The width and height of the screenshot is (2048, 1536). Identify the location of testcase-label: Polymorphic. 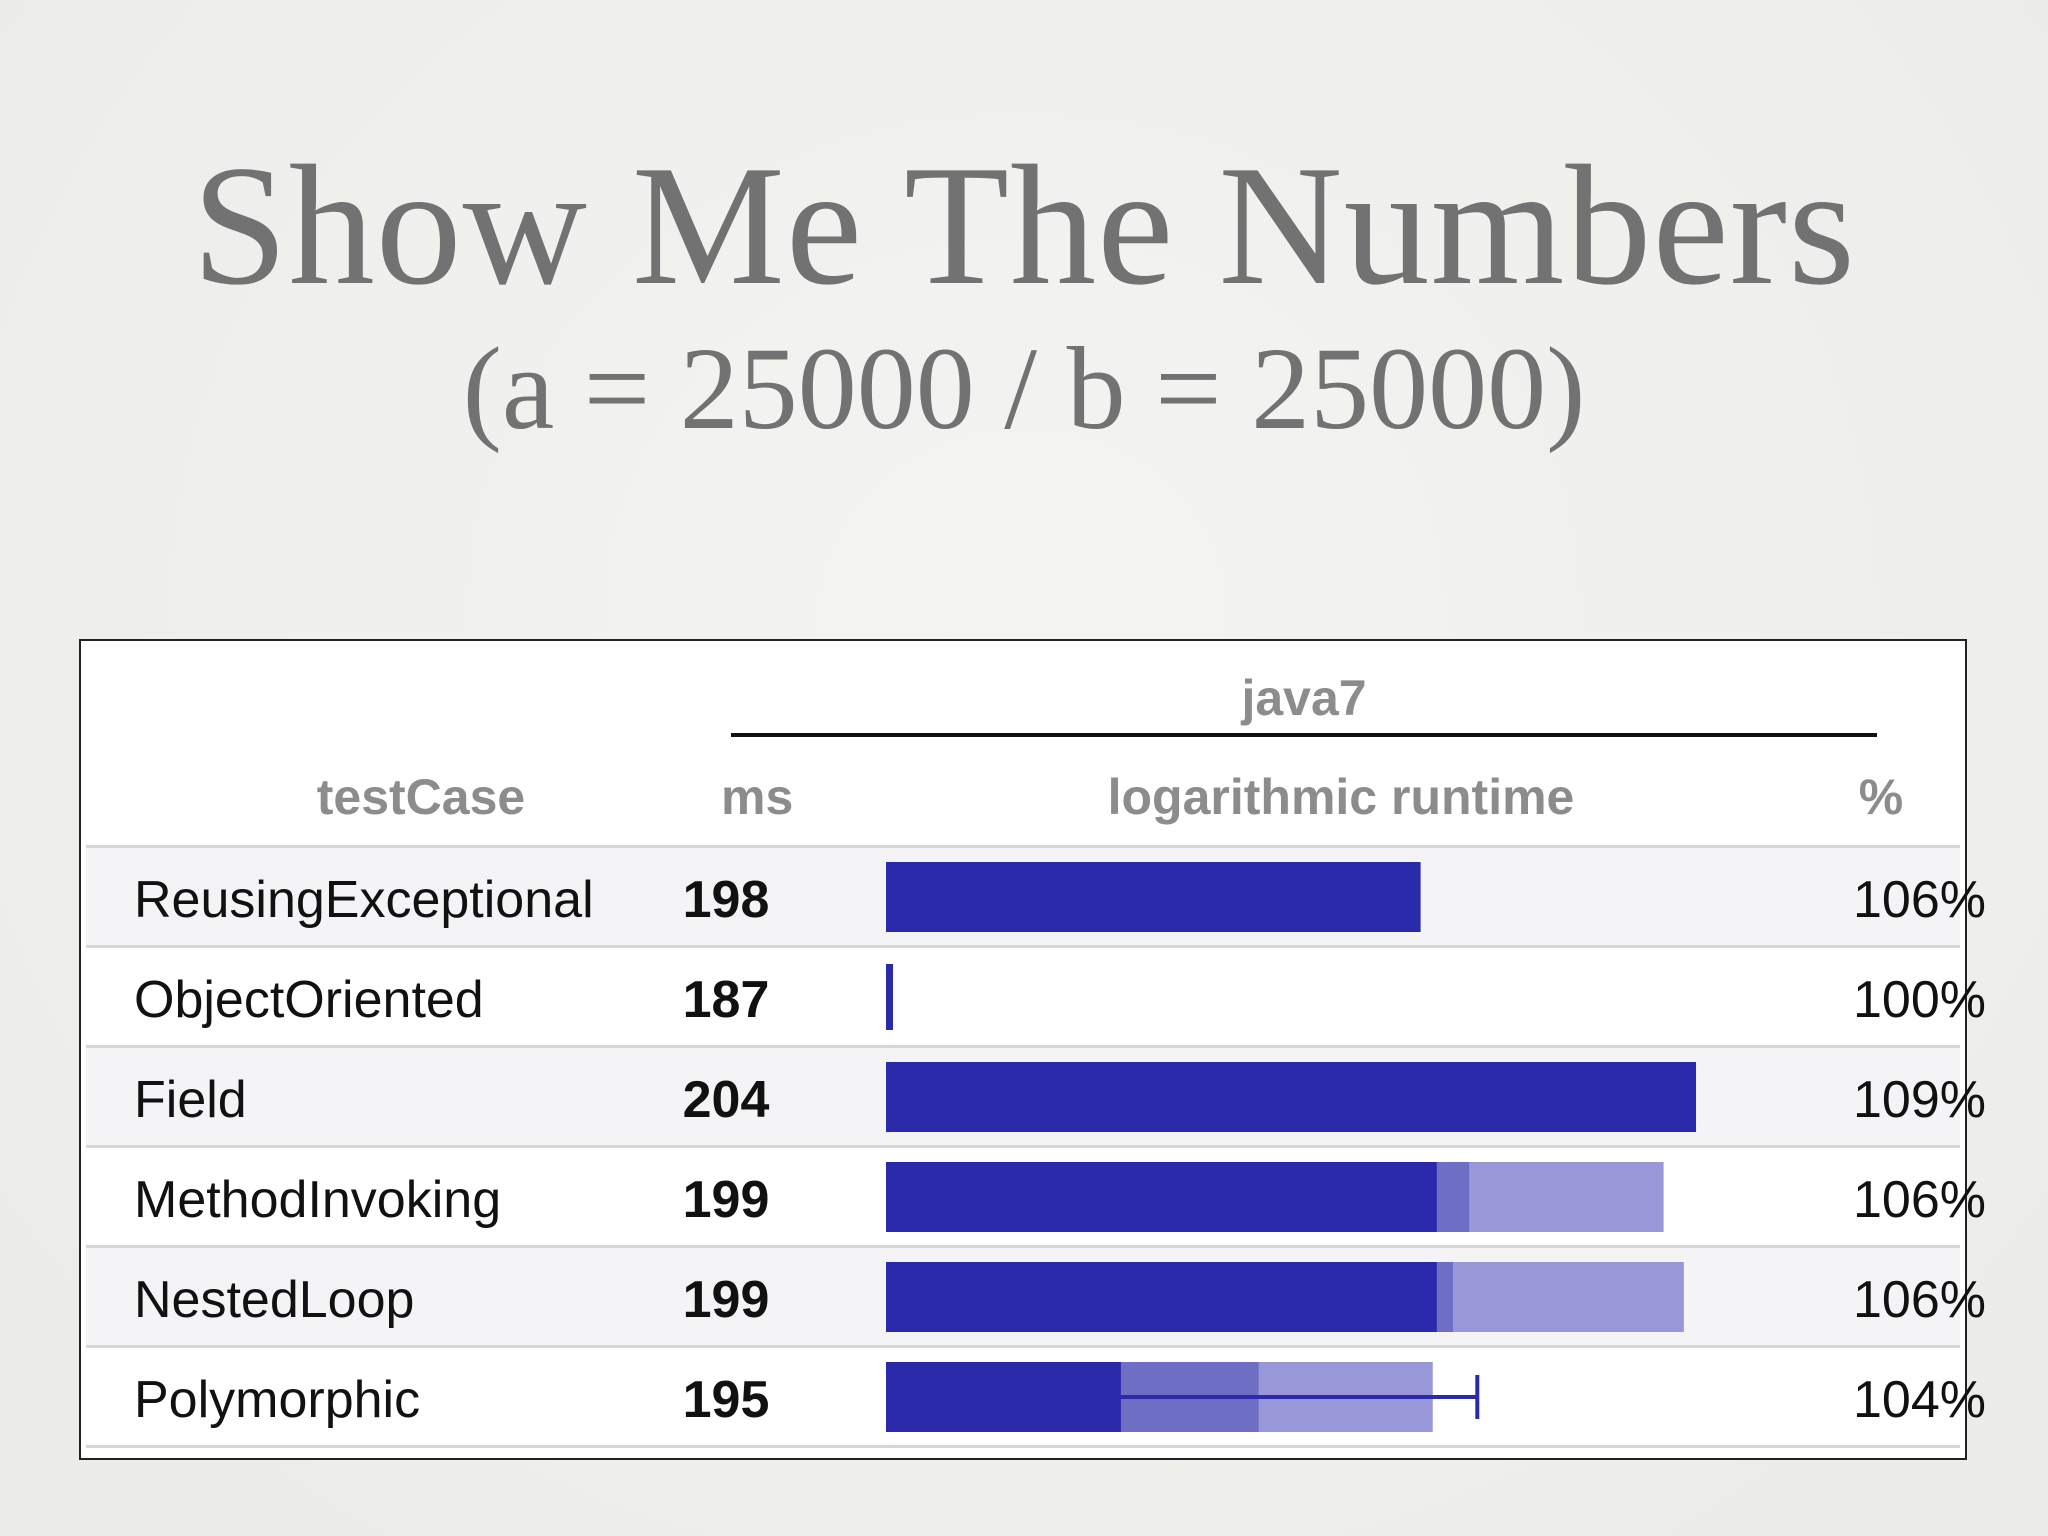
(277, 1400).